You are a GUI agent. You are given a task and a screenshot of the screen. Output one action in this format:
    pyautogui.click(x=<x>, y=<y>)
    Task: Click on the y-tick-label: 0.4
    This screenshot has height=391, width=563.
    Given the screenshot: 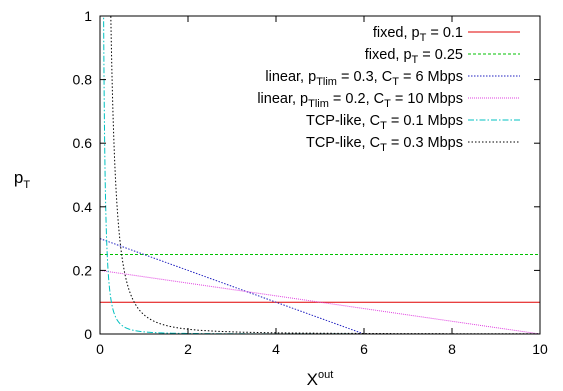 What is the action you would take?
    pyautogui.click(x=83, y=207)
    